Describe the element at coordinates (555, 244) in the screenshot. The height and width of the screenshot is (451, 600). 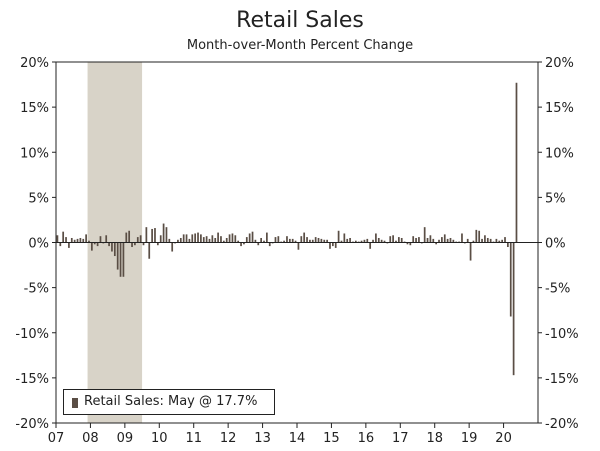
I see `y-tick-label-right: 0%` at that location.